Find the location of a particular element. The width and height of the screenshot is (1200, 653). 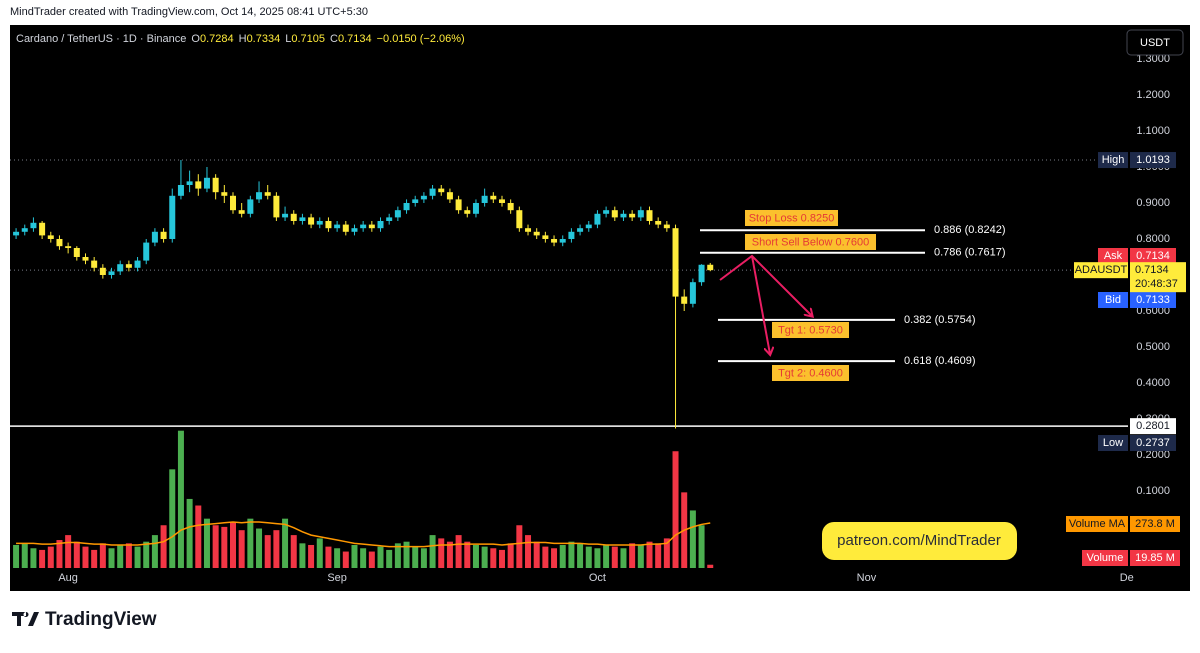

trade-note: Stop Loss 0.8250 is located at coordinates (792, 218).